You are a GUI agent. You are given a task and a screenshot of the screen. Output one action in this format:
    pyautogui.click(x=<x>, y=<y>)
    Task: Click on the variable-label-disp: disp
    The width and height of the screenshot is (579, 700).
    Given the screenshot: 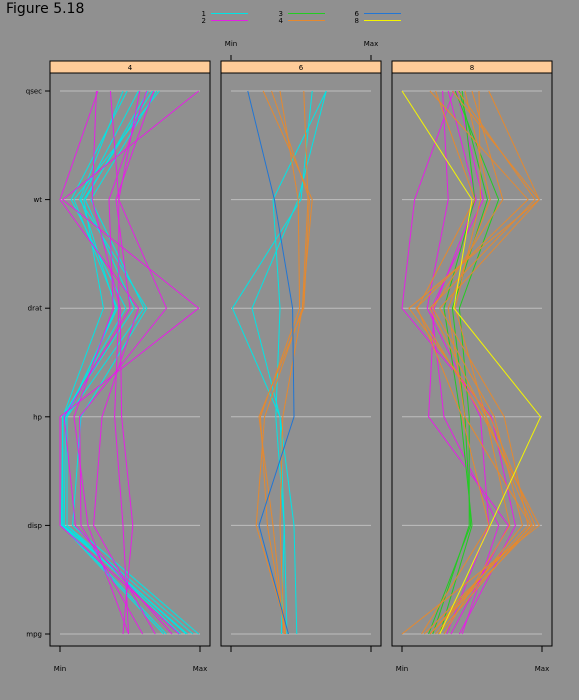 What is the action you would take?
    pyautogui.click(x=35, y=526)
    